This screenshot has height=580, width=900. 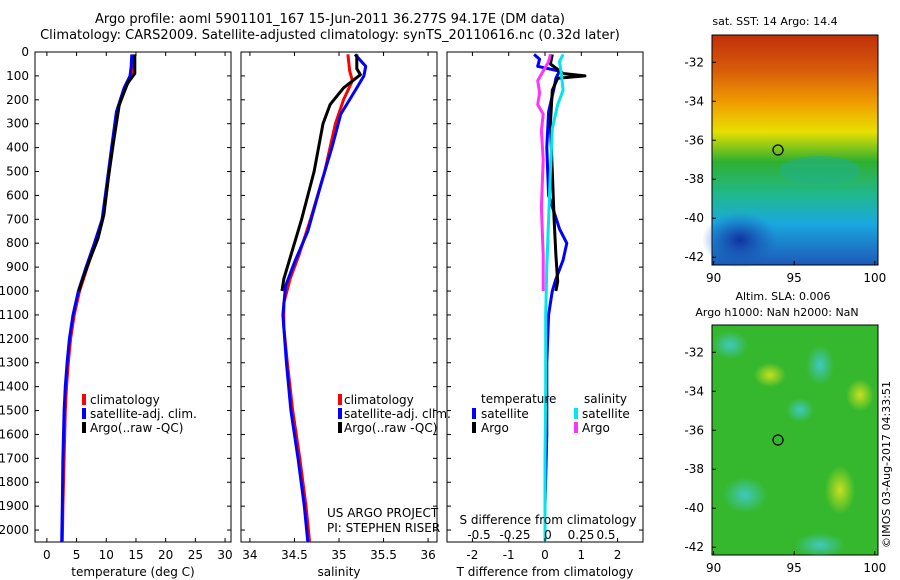 I want to click on x-tick-label: -2, so click(x=472, y=555).